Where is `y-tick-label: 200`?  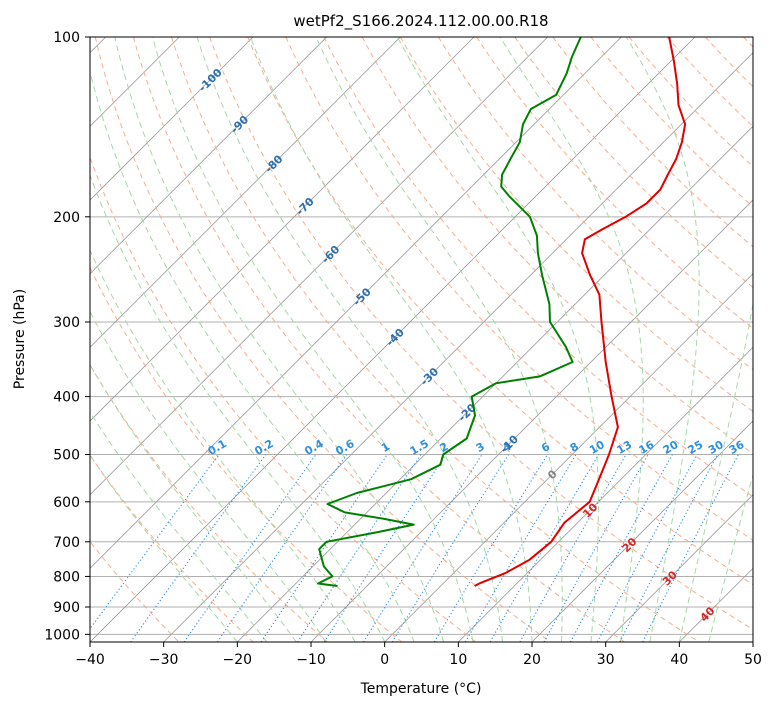 y-tick-label: 200 is located at coordinates (66, 218).